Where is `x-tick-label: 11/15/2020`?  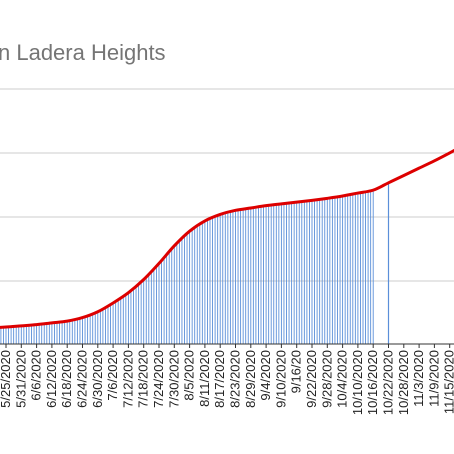
x-tick-label: 11/15/2020 is located at coordinates (448, 382).